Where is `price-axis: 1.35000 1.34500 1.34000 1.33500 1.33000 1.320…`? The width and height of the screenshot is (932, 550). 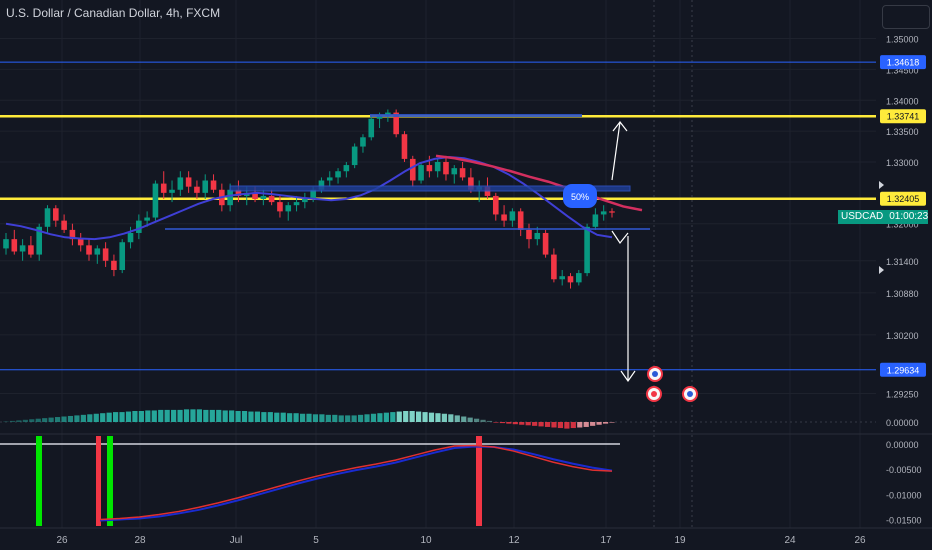
price-axis: 1.35000 1.34500 1.34000 1.33500 1.33000 1.320… is located at coordinates (902, 280).